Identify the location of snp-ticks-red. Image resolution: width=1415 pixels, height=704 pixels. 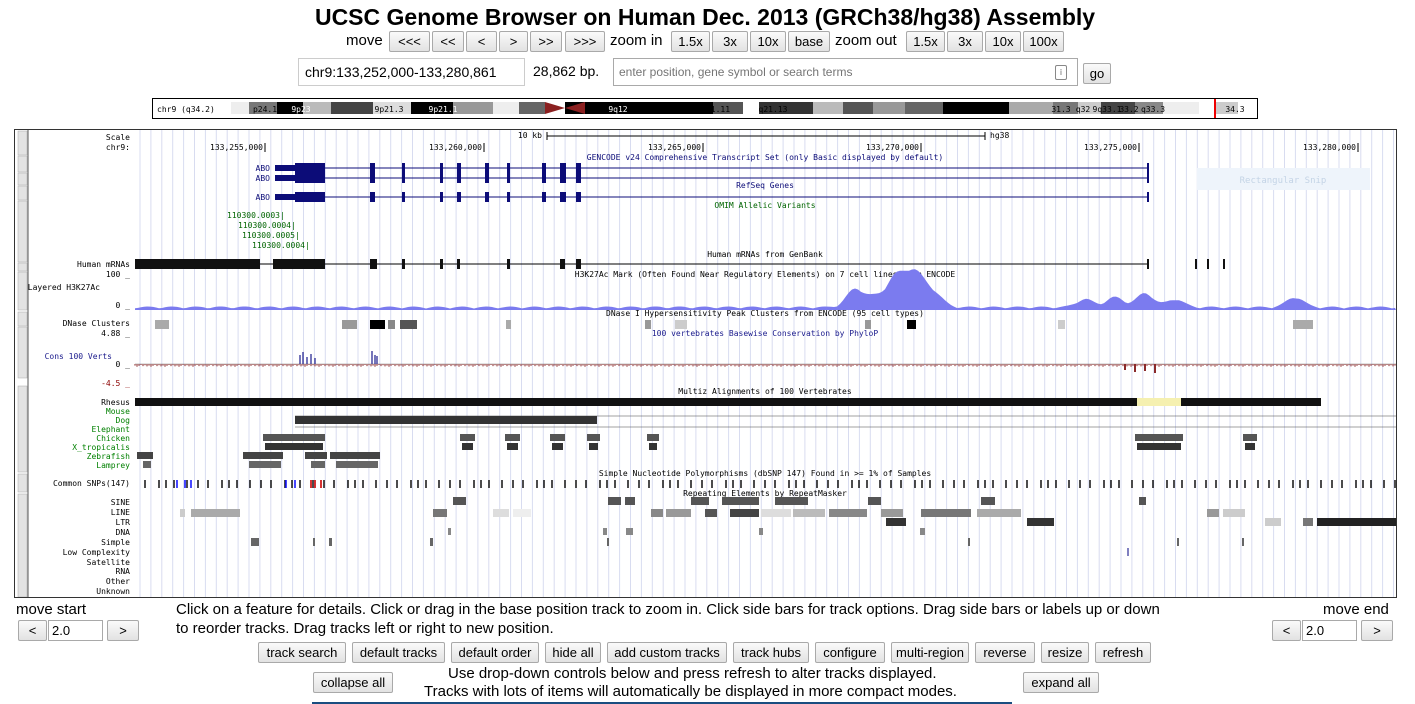
(316, 484).